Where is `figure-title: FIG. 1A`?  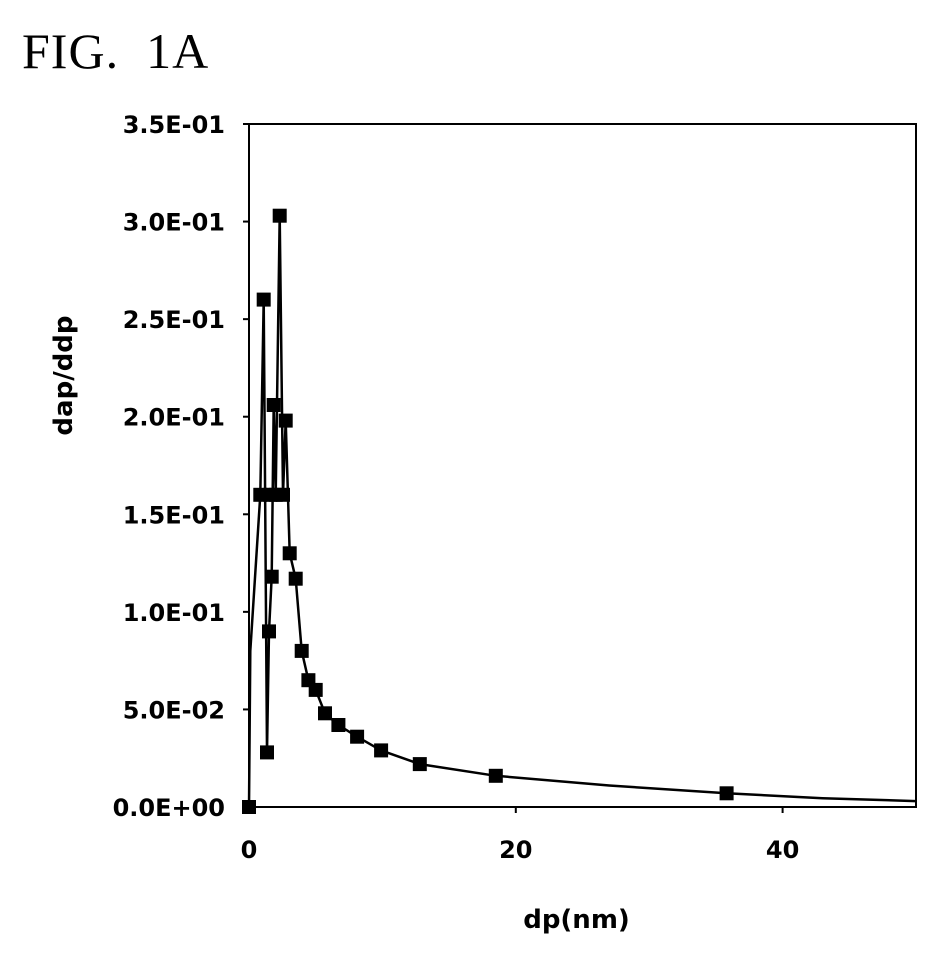
figure-title: FIG. 1A is located at coordinates (116, 51).